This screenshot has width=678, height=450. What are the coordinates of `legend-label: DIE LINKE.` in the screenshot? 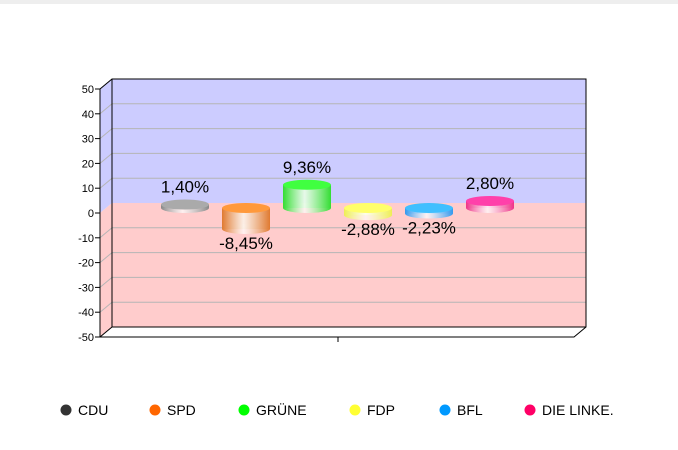 It's located at (578, 410).